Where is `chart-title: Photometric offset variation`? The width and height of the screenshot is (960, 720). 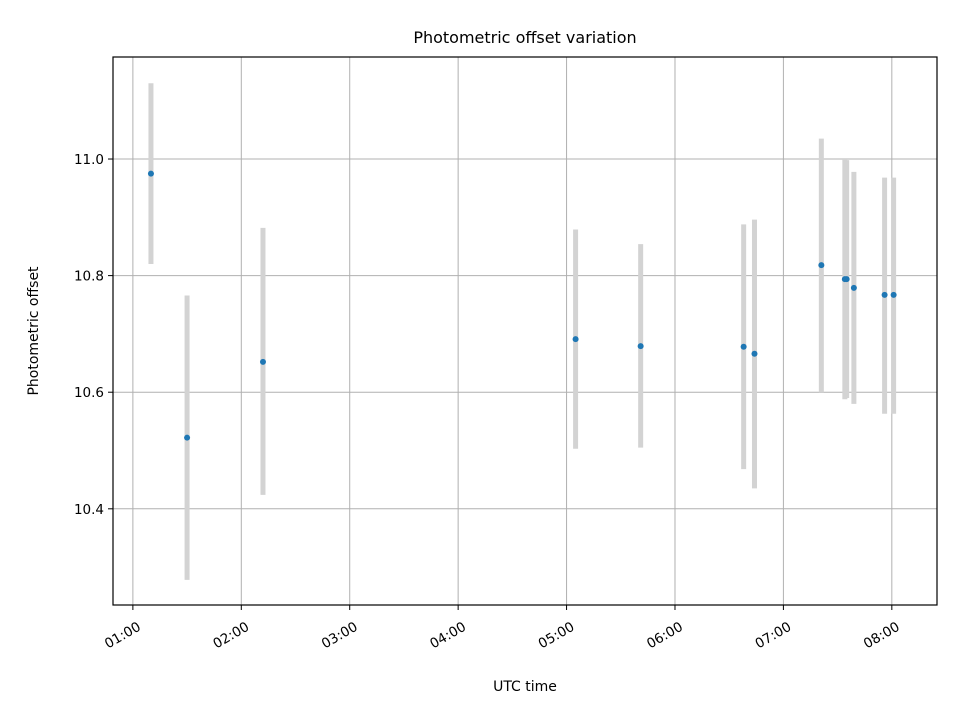
chart-title: Photometric offset variation is located at coordinates (524, 37).